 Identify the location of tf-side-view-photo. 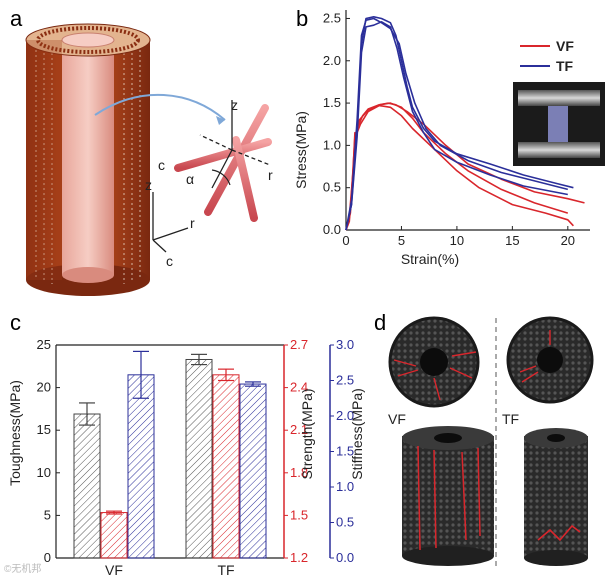
(556, 497).